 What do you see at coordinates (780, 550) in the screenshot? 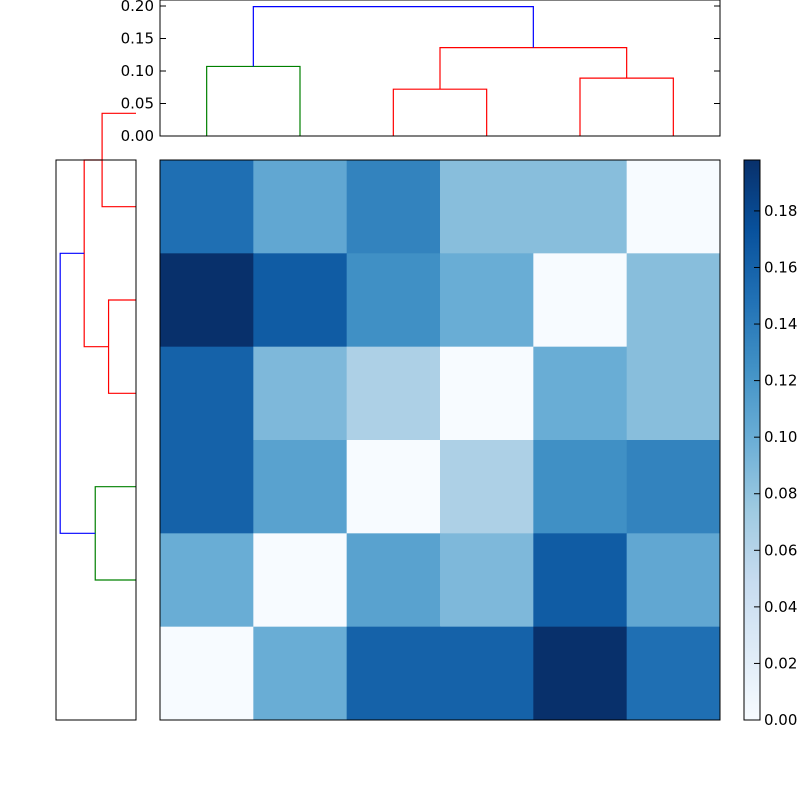
I see `colorbar-tick-label: 0.06` at bounding box center [780, 550].